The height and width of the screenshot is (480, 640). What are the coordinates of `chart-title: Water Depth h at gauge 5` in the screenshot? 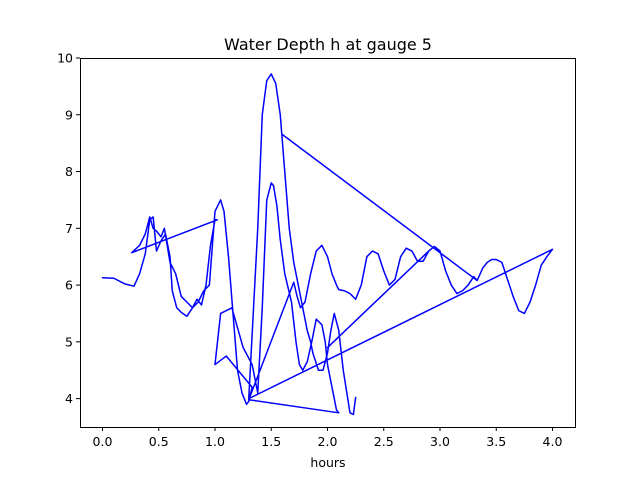 It's located at (328, 44).